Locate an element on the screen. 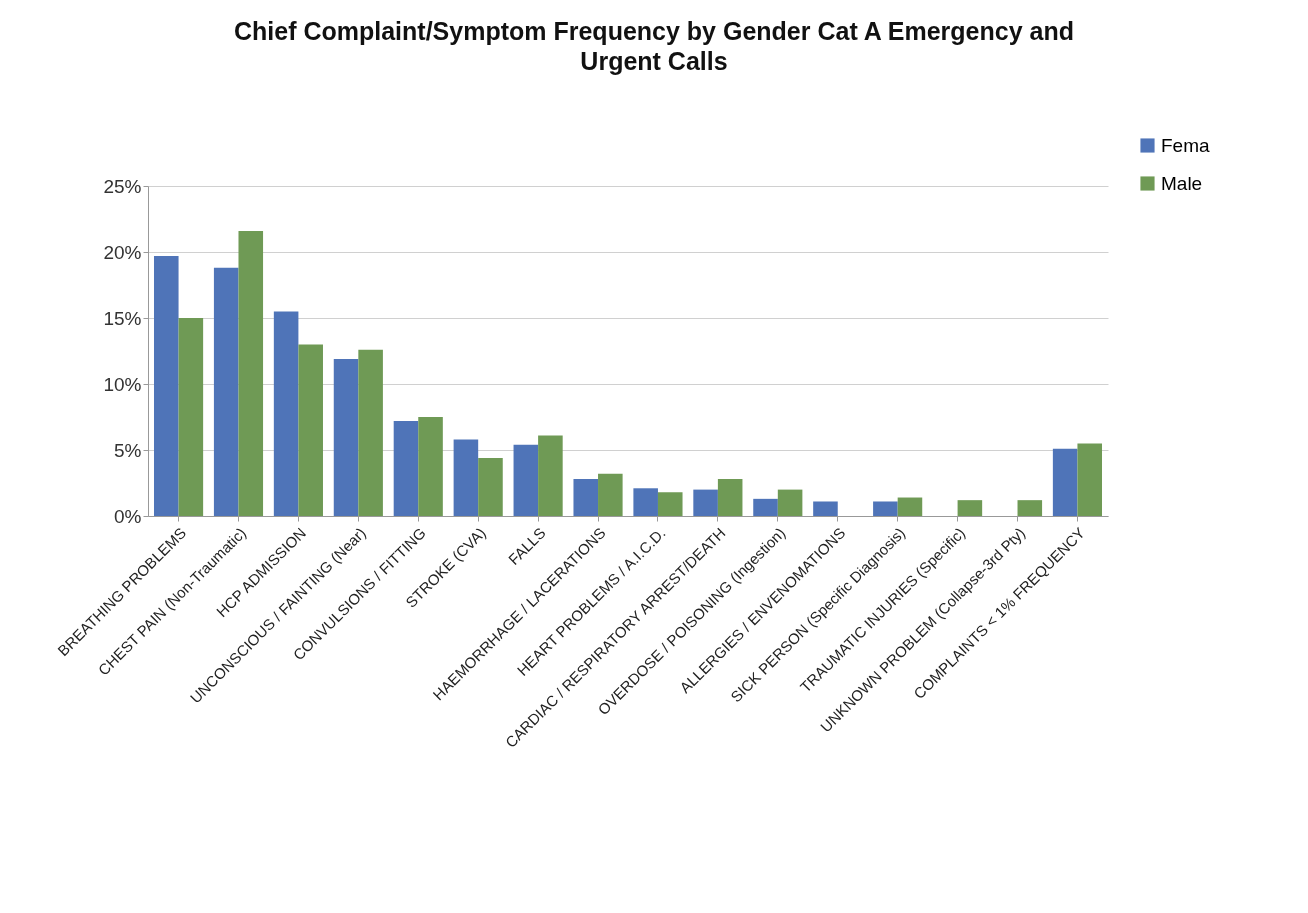  y-tick-label: 20% is located at coordinates (122, 252).